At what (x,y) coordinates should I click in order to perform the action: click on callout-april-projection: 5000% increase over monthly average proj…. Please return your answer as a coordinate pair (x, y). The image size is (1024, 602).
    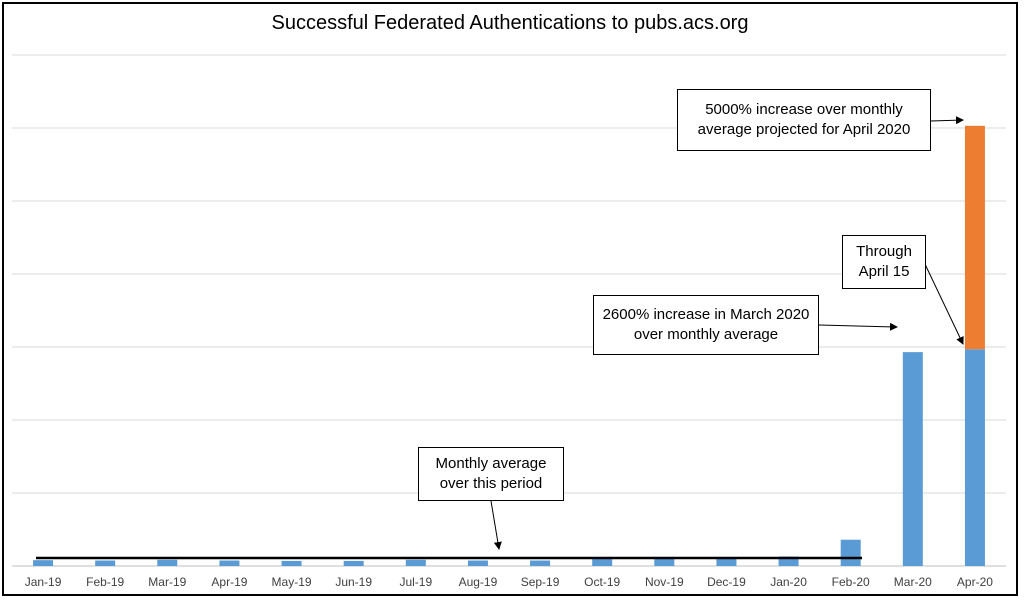
    Looking at the image, I should click on (804, 120).